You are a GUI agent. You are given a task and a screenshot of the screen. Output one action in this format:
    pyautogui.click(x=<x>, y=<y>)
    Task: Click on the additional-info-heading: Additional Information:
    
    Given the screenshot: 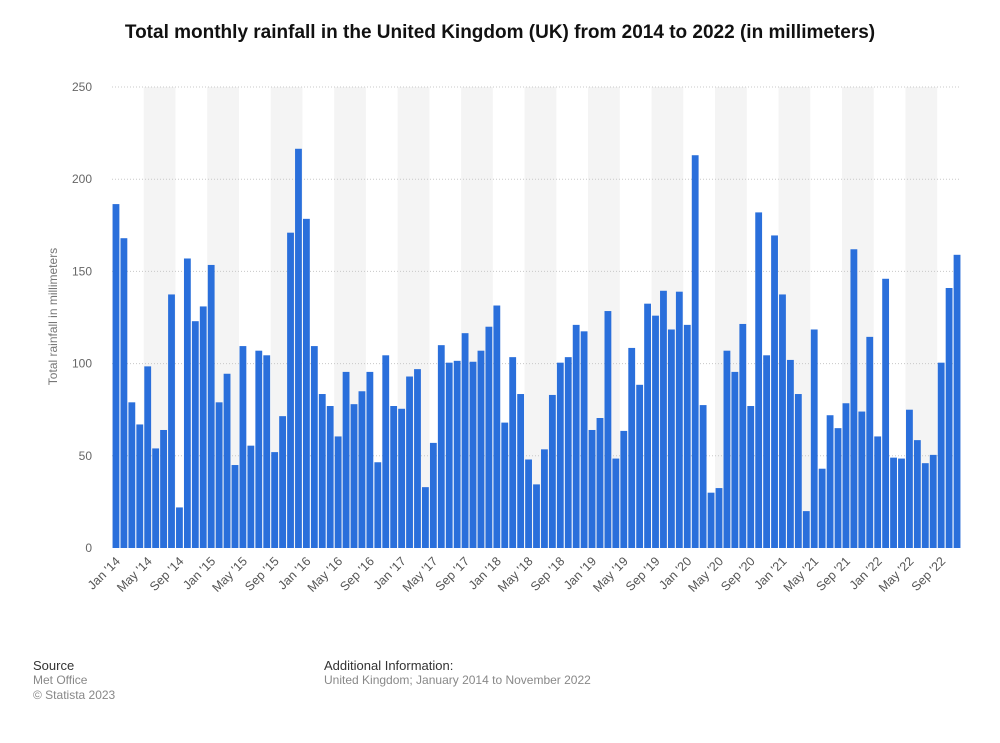 What is the action you would take?
    pyautogui.click(x=389, y=665)
    